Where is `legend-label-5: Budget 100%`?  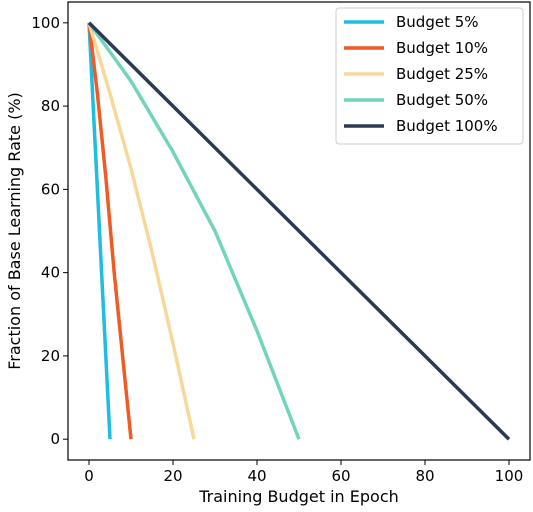
legend-label-5: Budget 100% is located at coordinates (447, 126).